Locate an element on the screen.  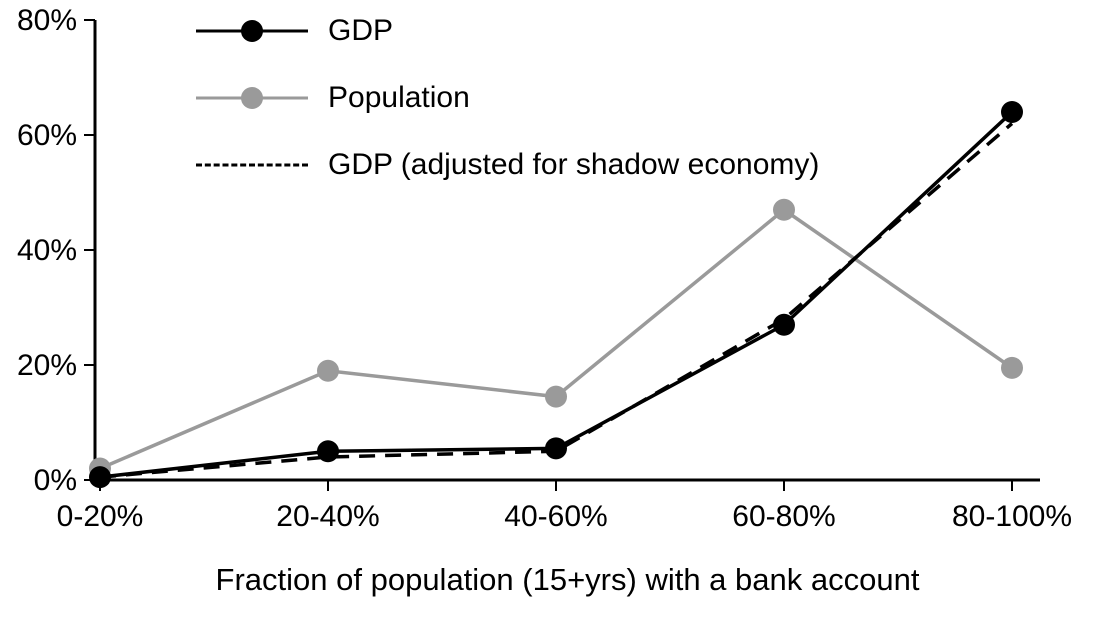
legend-swatch-gdp-adjusted-dashed-line is located at coordinates (252, 165).